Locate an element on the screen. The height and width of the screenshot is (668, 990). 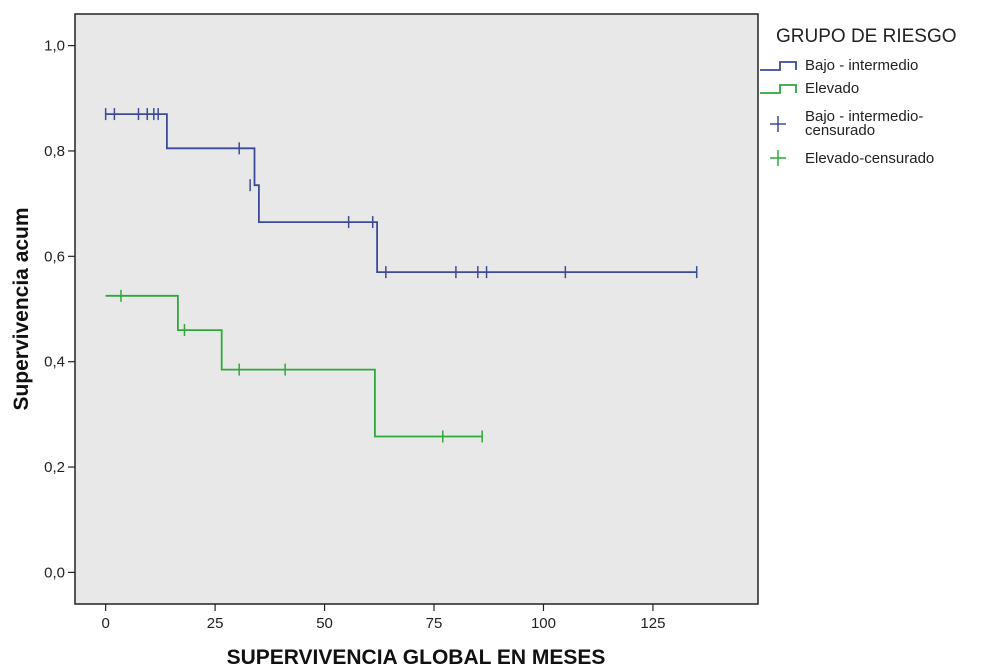
legend-label: Bajo - intermedio- is located at coordinates (864, 116).